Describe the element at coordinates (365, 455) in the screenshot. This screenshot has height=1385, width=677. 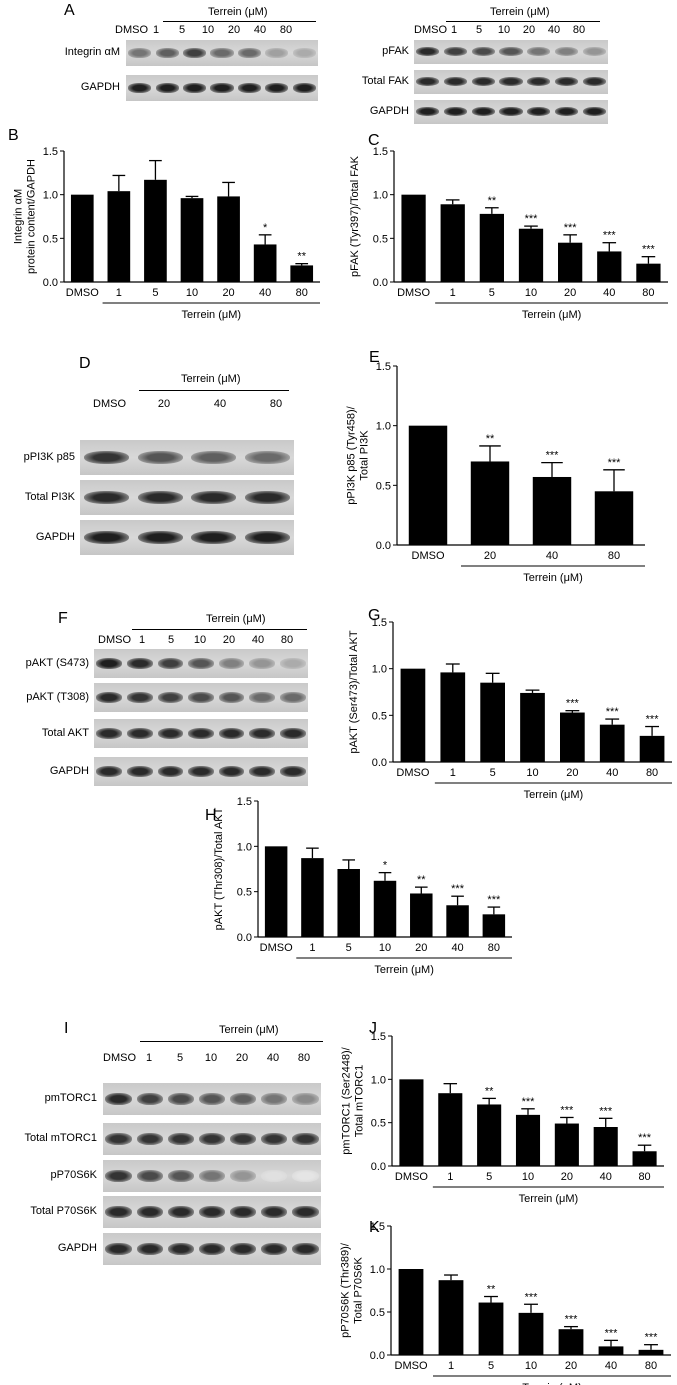
I see `y-axis-label: Total PI3K` at that location.